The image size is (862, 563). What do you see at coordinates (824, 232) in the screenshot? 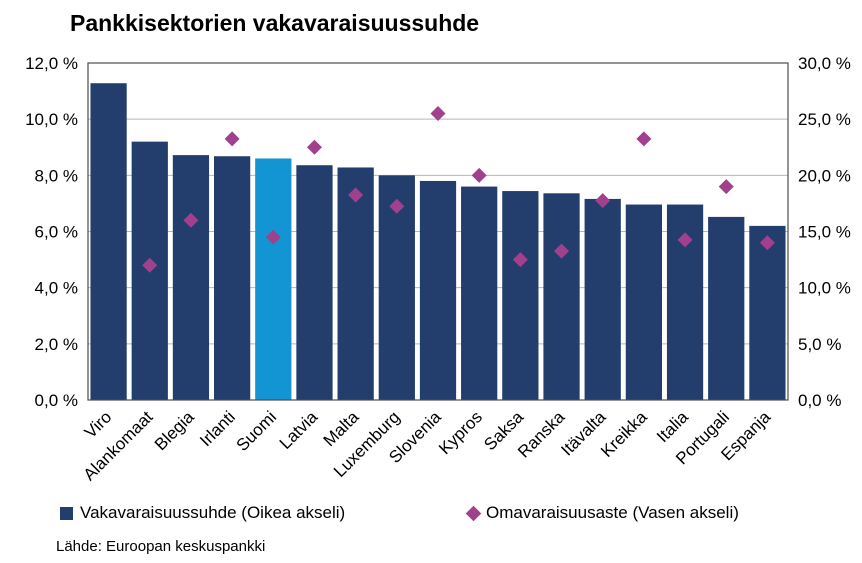
I see `right-axis-tick: 15,0 %` at bounding box center [824, 232].